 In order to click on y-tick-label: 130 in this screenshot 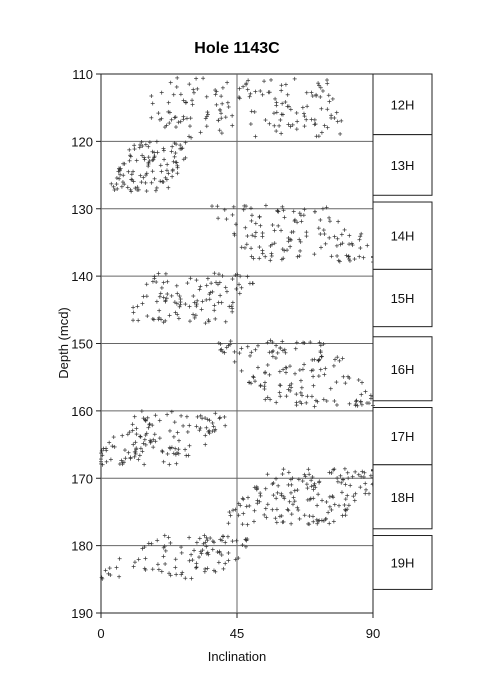, I will do `click(82, 209)`.